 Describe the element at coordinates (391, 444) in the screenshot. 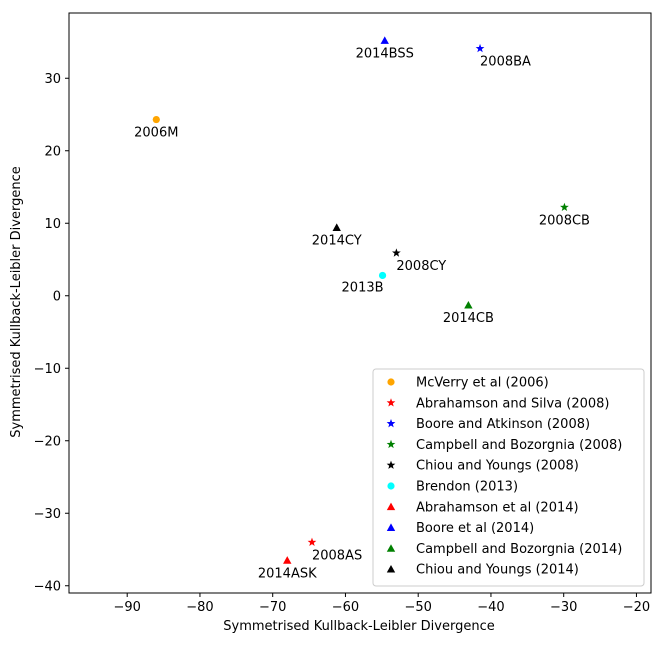

I see `legend-marker-campbell-and-bozorgnia-2008` at that location.